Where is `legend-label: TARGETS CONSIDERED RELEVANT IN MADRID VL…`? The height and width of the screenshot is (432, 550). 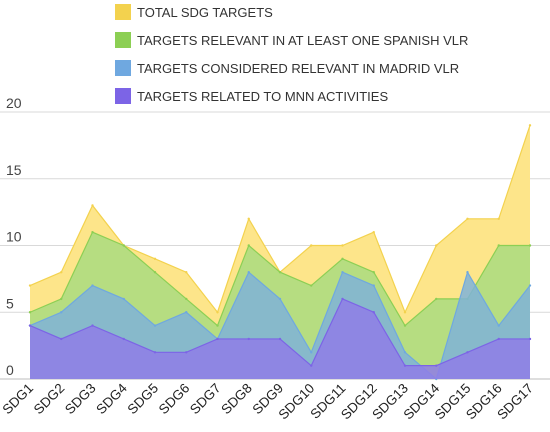
legend-label: TARGETS CONSIDERED RELEVANT IN MADRID VL… is located at coordinates (298, 68).